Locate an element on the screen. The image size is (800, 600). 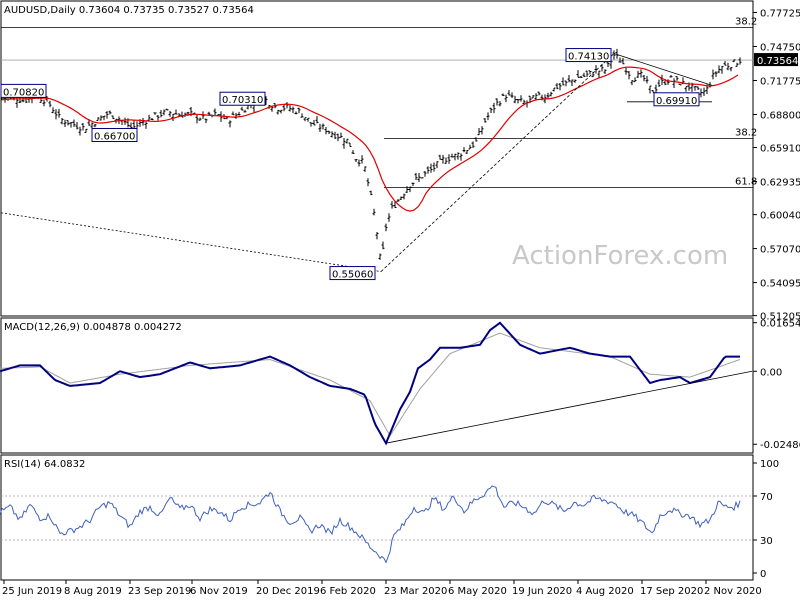
last-price-box is located at coordinates (776, 60).